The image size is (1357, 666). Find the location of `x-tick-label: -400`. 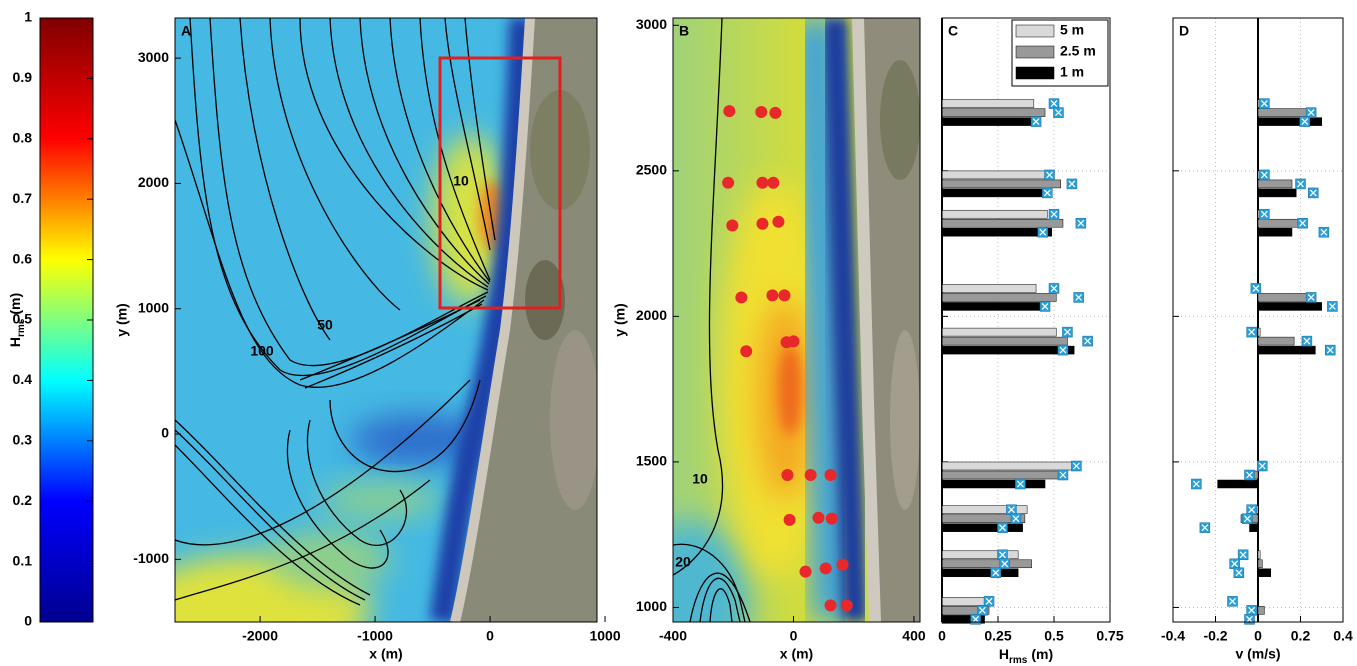

x-tick-label: -400 is located at coordinates (673, 636).